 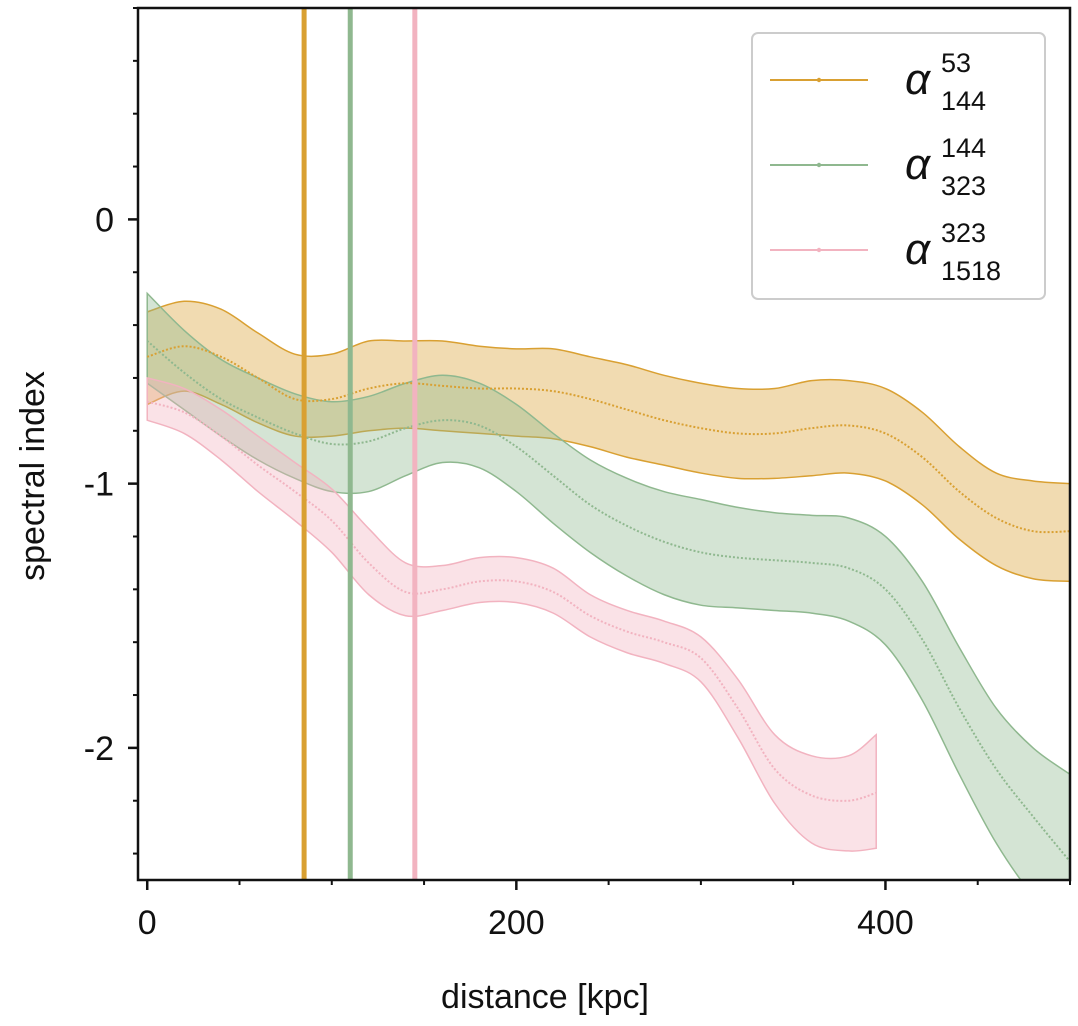 I want to click on x-axis-label: distance [kpc], so click(x=545, y=997).